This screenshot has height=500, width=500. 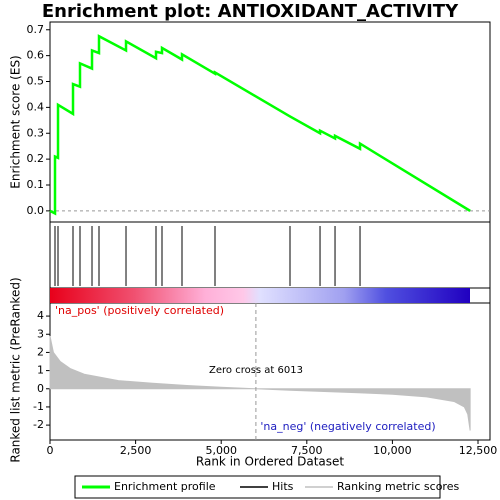 What do you see at coordinates (50, 450) in the screenshot?
I see `x-tick-label: 0` at bounding box center [50, 450].